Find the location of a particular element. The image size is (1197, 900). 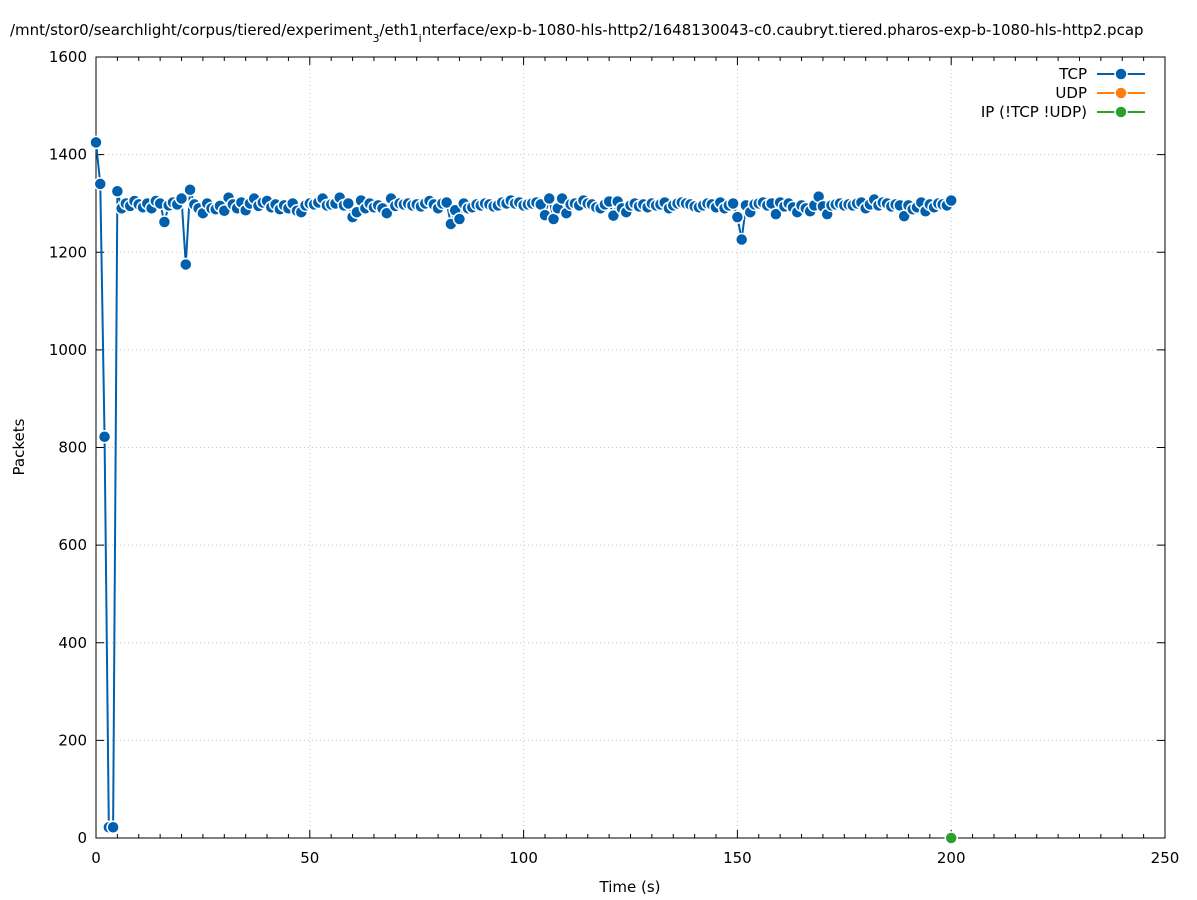

x-tick-label: 200 is located at coordinates (951, 858).